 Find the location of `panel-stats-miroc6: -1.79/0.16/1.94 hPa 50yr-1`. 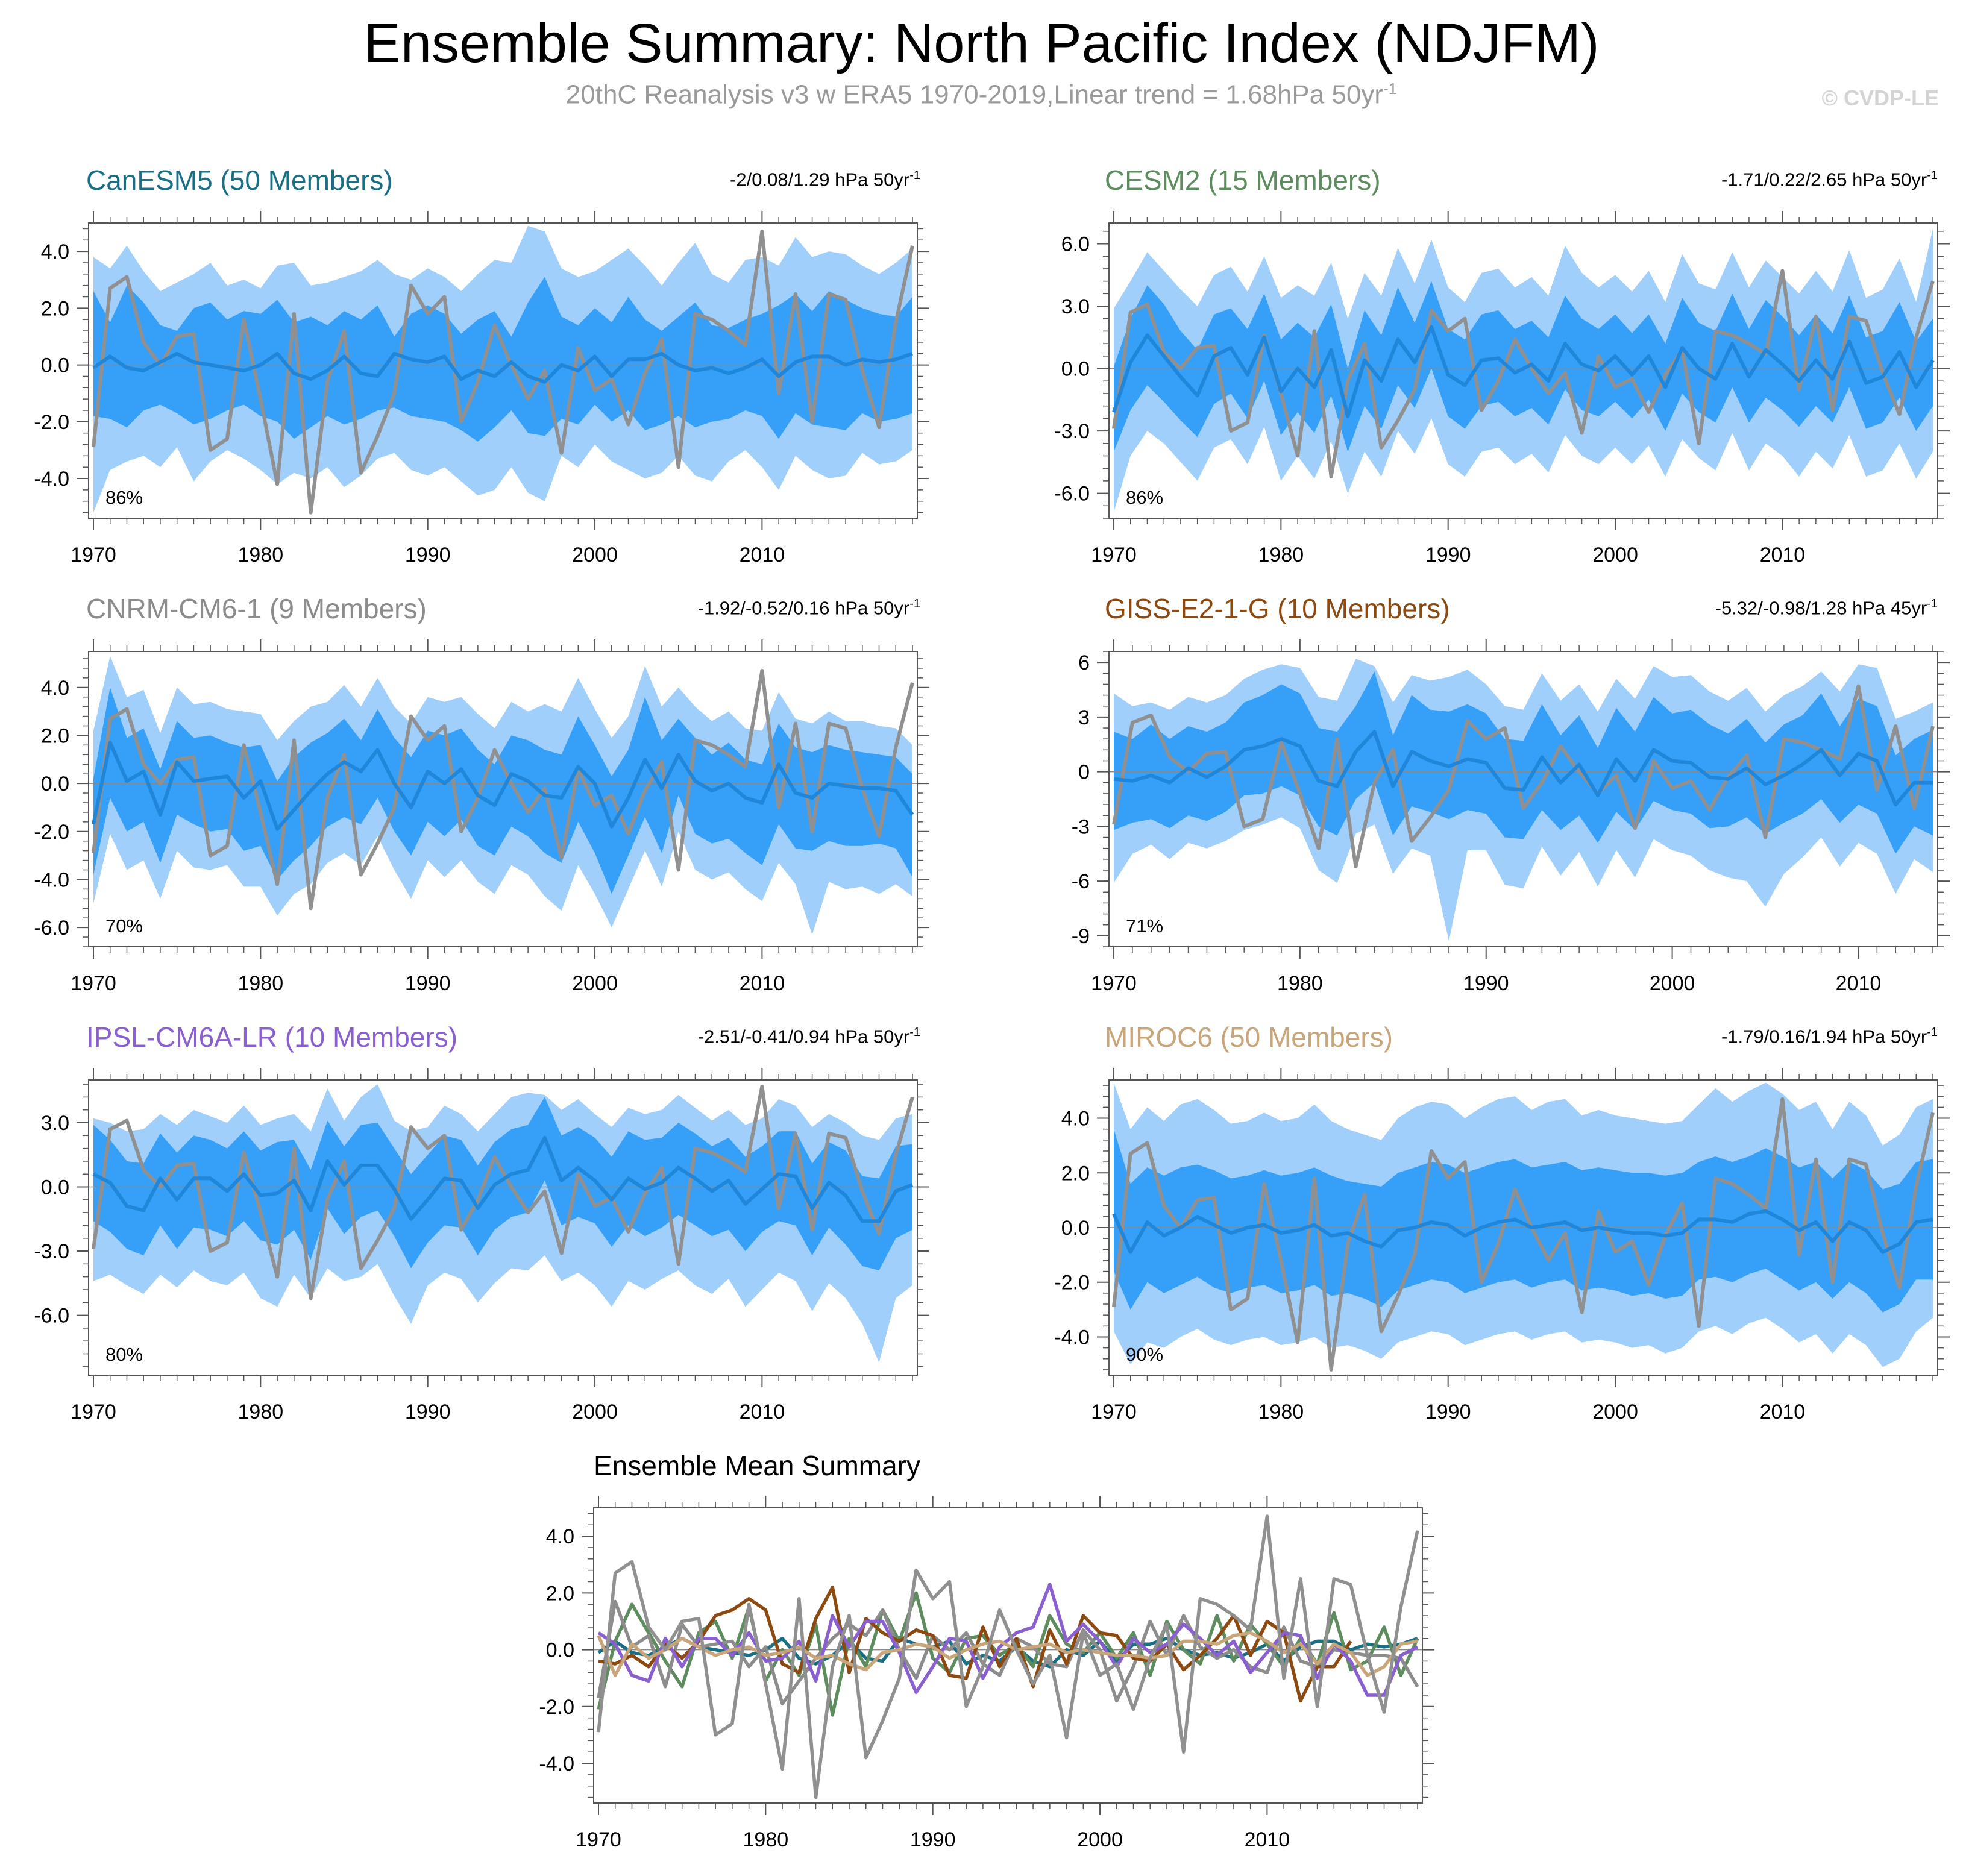

panel-stats-miroc6: -1.79/0.16/1.94 hPa 50yr-1 is located at coordinates (1829, 1036).